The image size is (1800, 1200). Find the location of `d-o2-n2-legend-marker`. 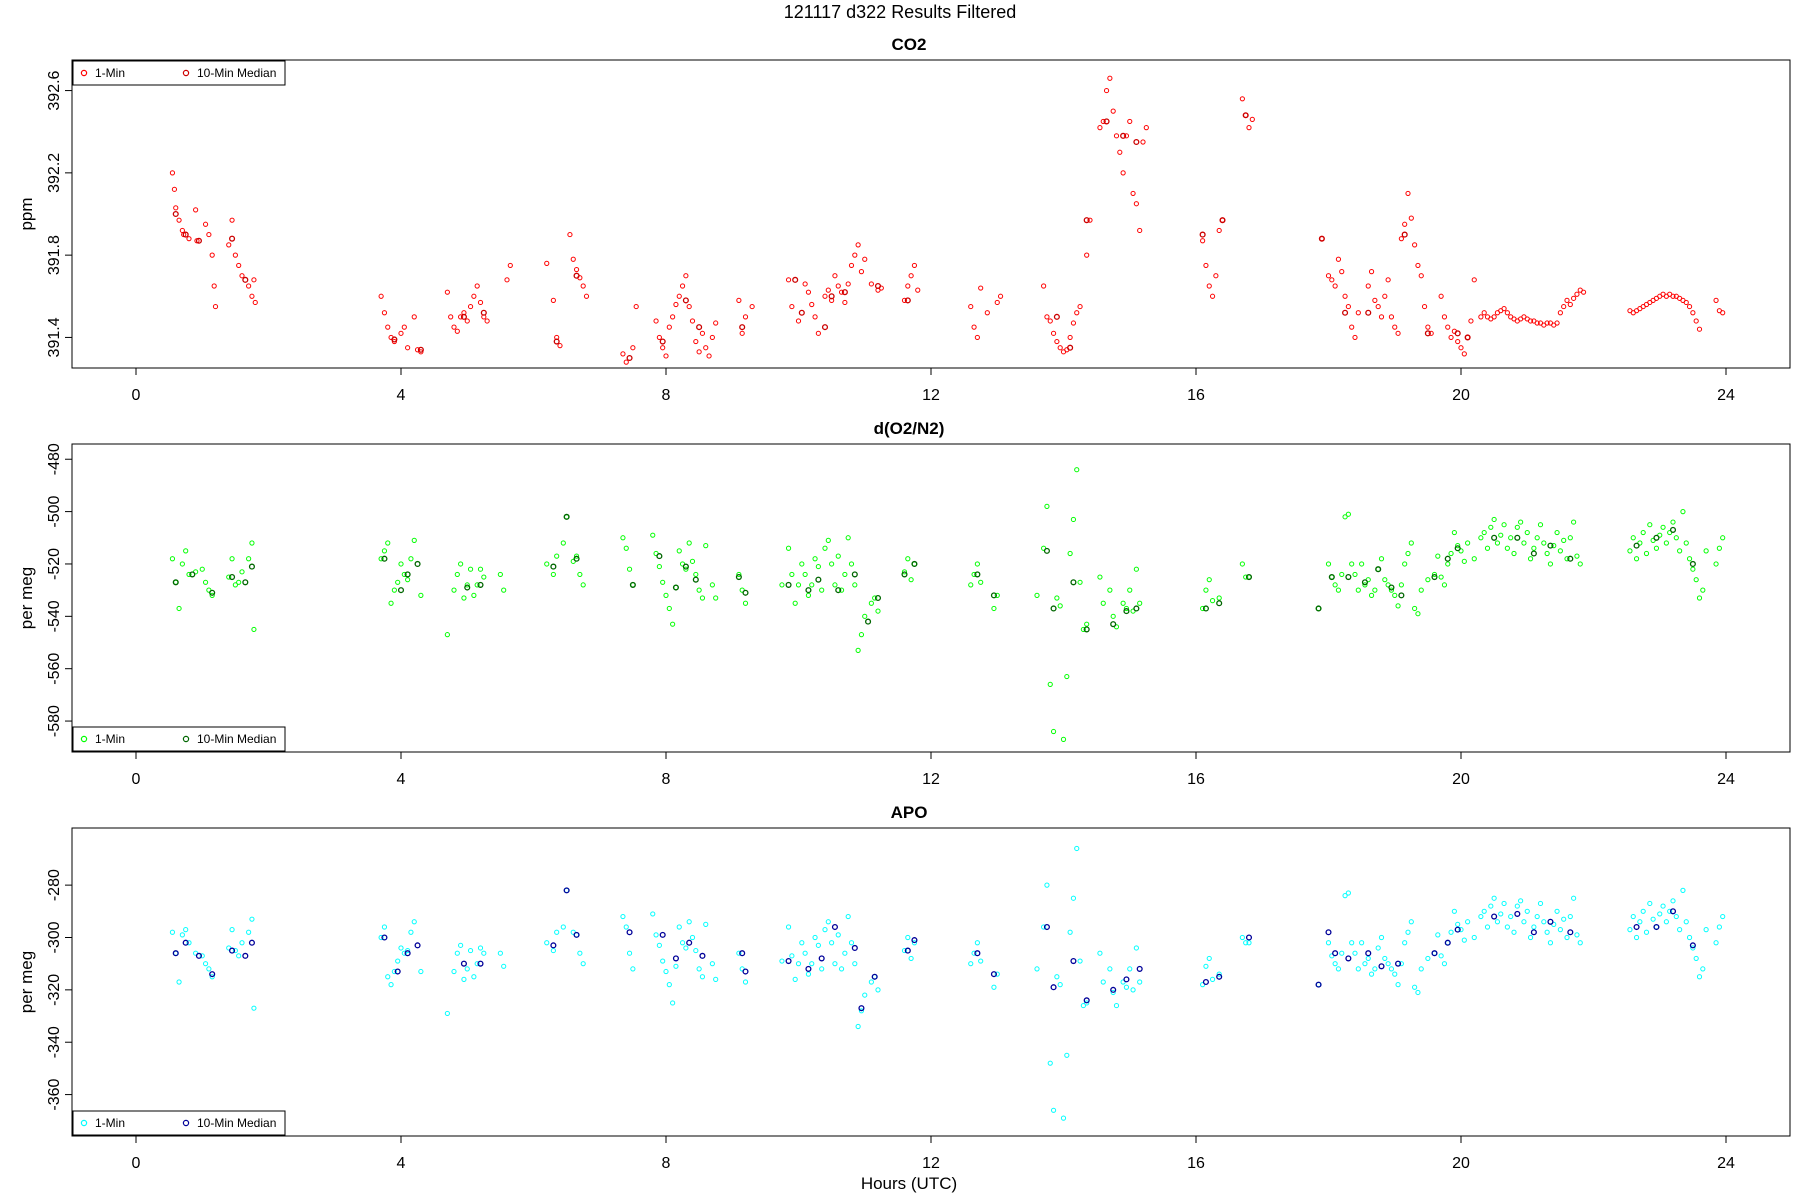

d-o2-n2-legend-marker is located at coordinates (186, 739).